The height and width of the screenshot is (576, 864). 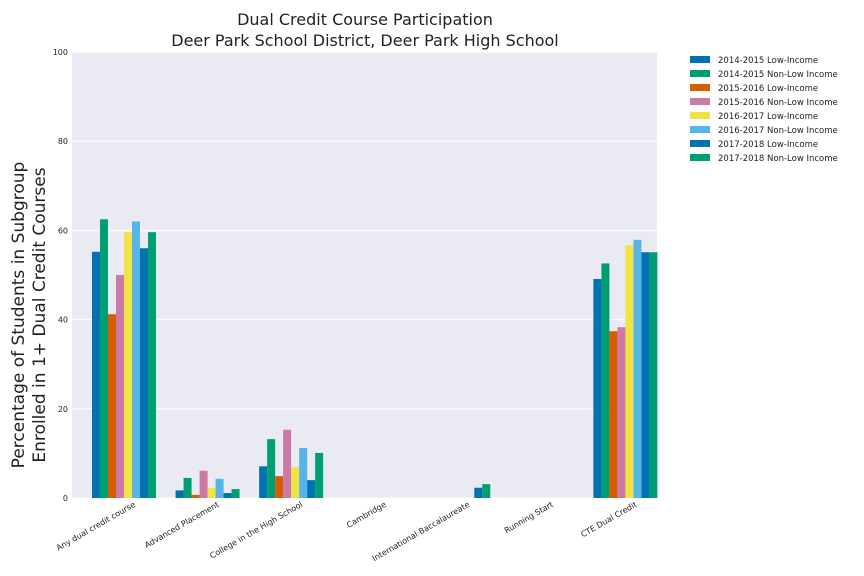 I want to click on y-tick-label: 100, so click(x=60, y=52).